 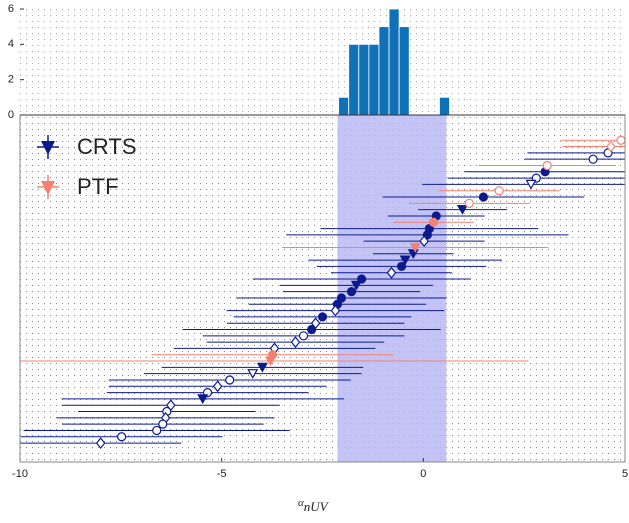 I want to click on y-tick-label: 6, so click(x=11, y=9).